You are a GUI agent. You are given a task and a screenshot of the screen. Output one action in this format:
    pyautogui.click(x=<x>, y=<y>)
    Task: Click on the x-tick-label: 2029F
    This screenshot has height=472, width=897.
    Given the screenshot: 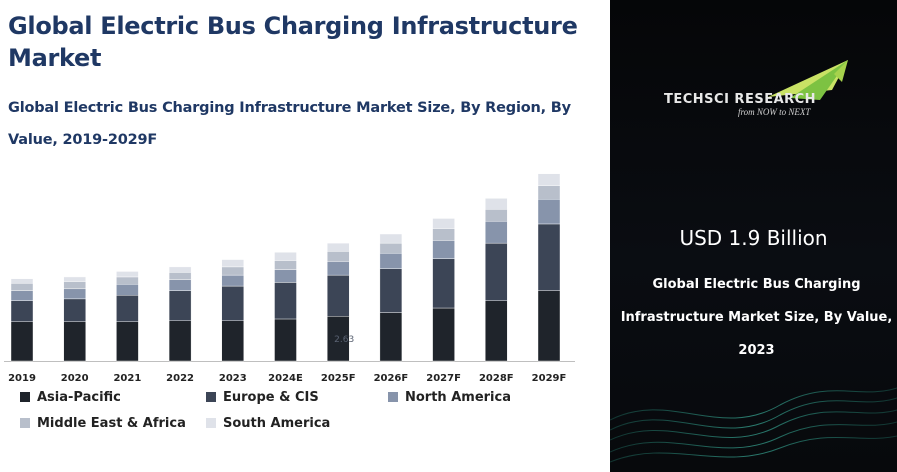 What is the action you would take?
    pyautogui.click(x=549, y=378)
    